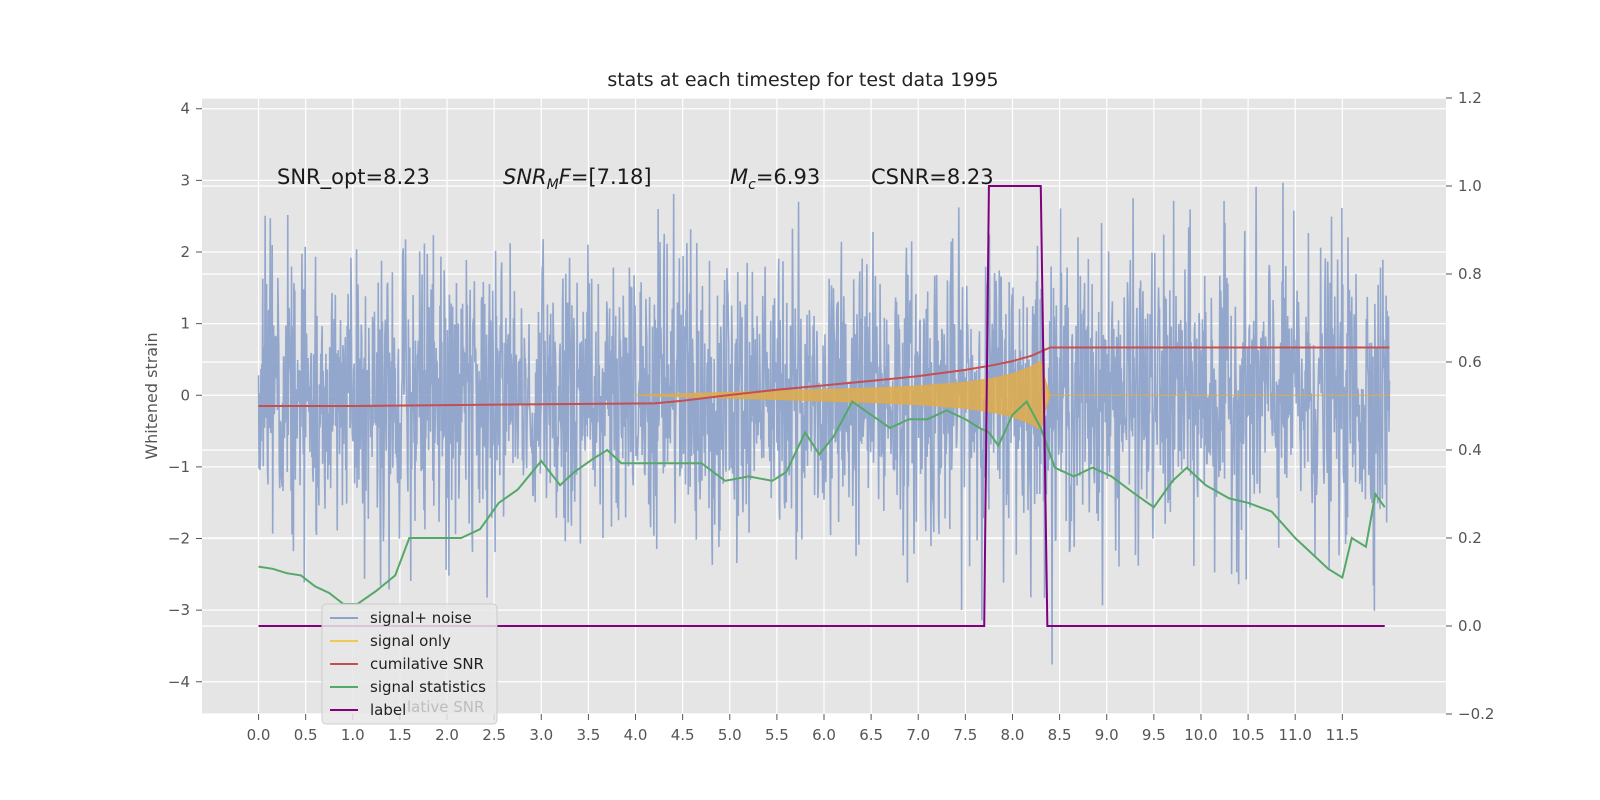 This screenshot has height=800, width=1600. Describe the element at coordinates (259, 735) in the screenshot. I see `x-tick-label-0: 0.0` at that location.